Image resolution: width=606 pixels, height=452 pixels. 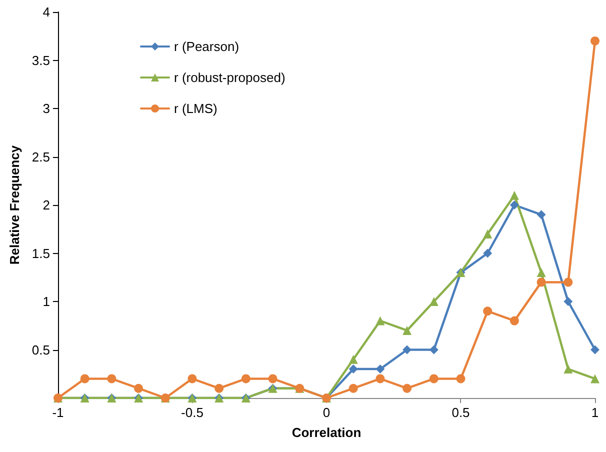 What do you see at coordinates (46, 108) in the screenshot?
I see `y-tick-label: 3` at bounding box center [46, 108].